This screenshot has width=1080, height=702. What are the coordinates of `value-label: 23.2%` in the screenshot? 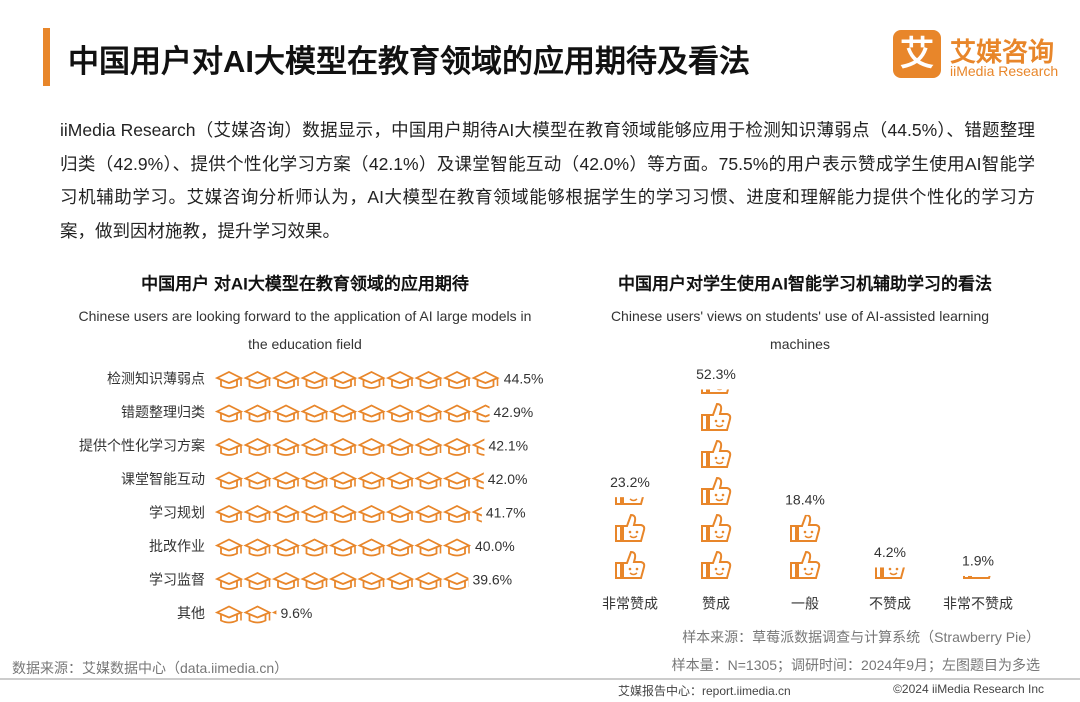 It's located at (630, 482).